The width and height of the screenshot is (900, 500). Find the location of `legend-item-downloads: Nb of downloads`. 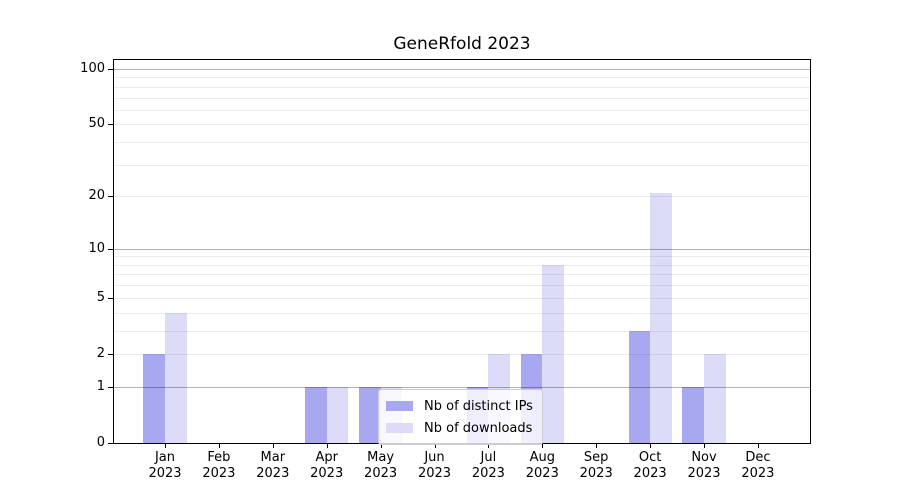

legend-item-downloads: Nb of downloads is located at coordinates (459, 428).